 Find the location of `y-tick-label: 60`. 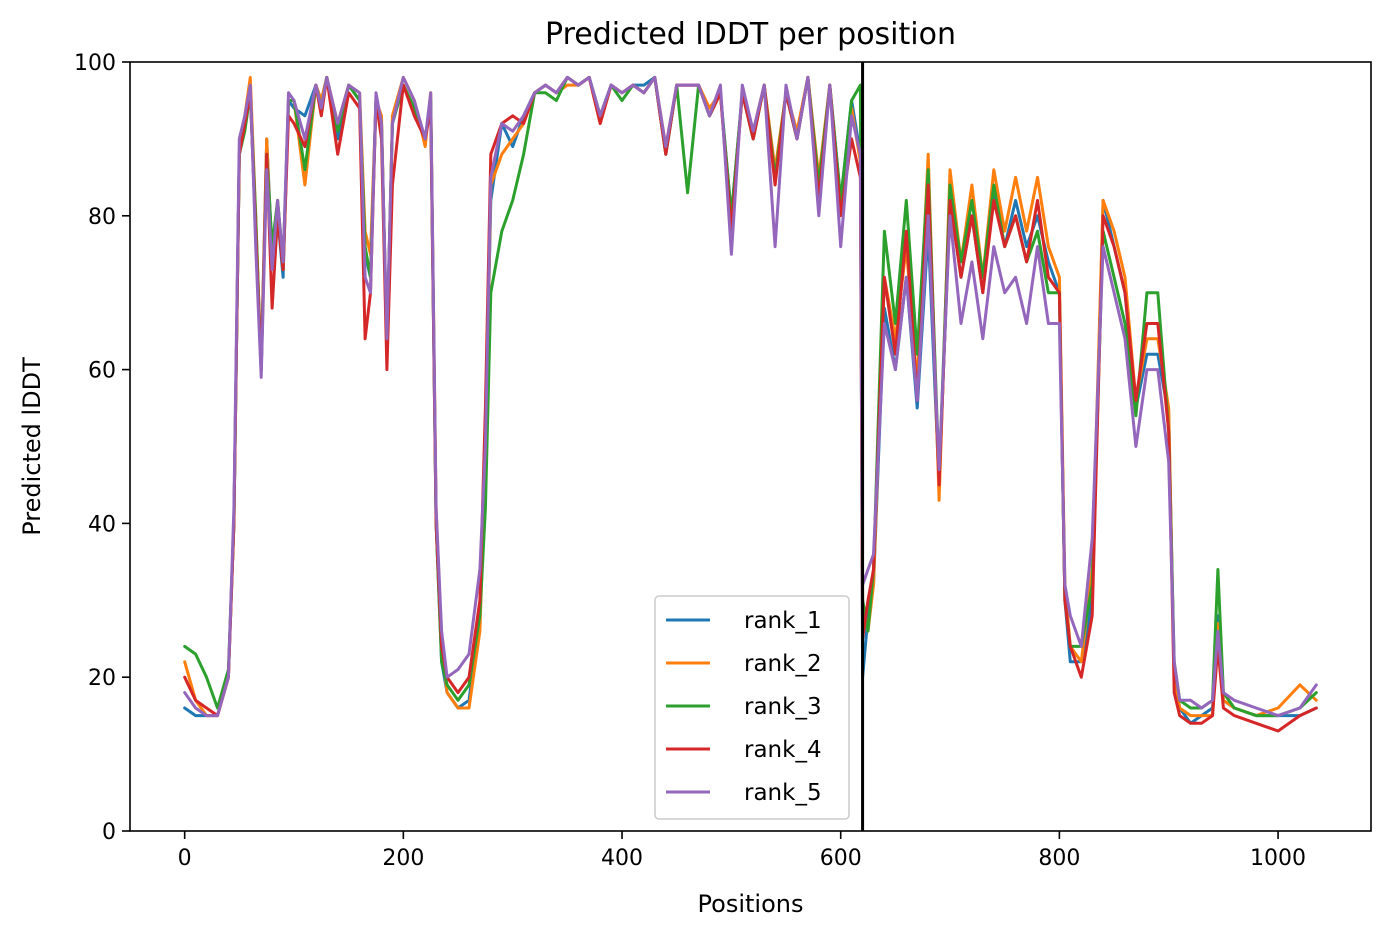

y-tick-label: 60 is located at coordinates (102, 371).